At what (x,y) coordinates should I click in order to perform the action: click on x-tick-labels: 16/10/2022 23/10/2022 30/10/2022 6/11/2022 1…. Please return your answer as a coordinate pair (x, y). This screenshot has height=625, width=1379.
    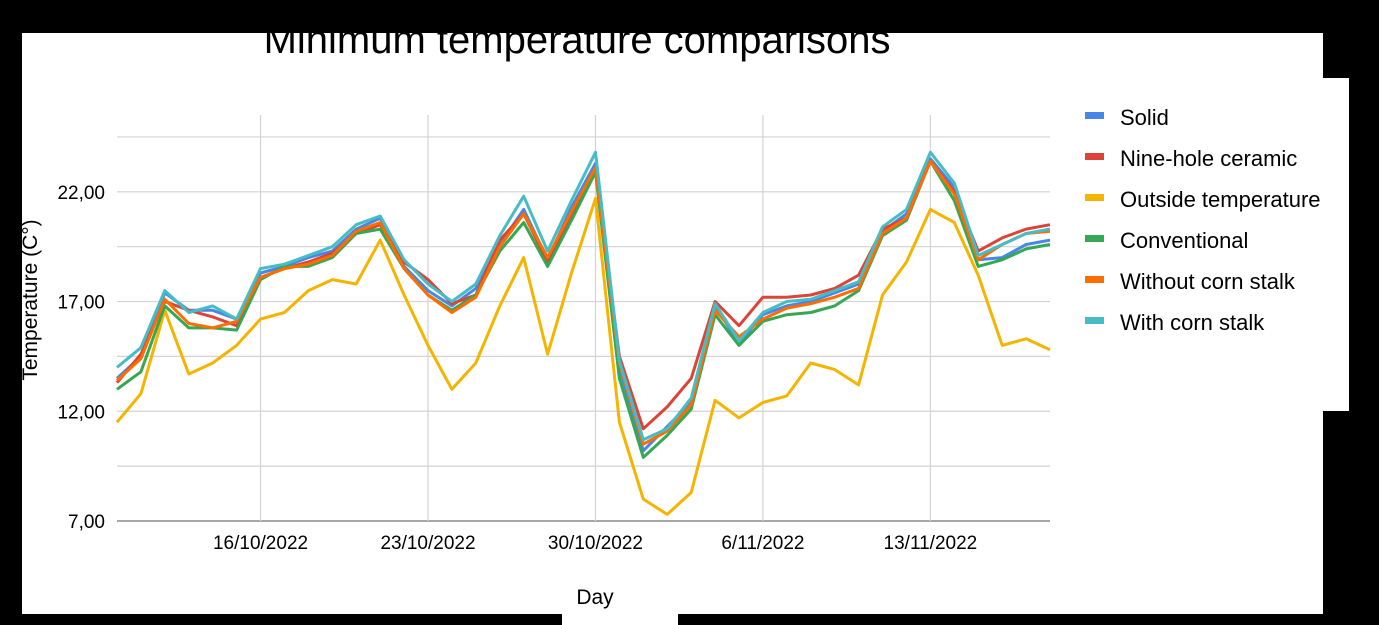
    Looking at the image, I should click on (595, 543).